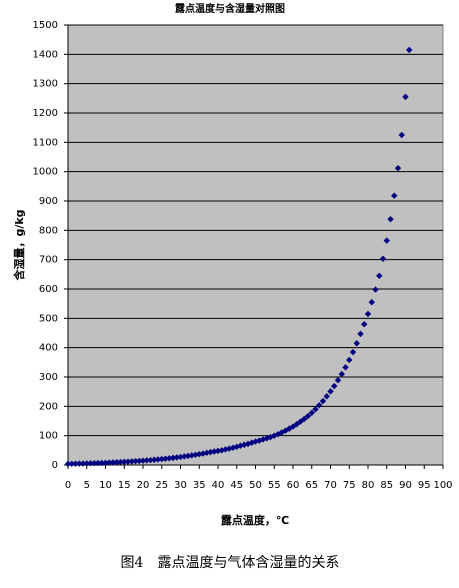  Describe the element at coordinates (48, 260) in the screenshot. I see `y-tick-label: 700` at that location.